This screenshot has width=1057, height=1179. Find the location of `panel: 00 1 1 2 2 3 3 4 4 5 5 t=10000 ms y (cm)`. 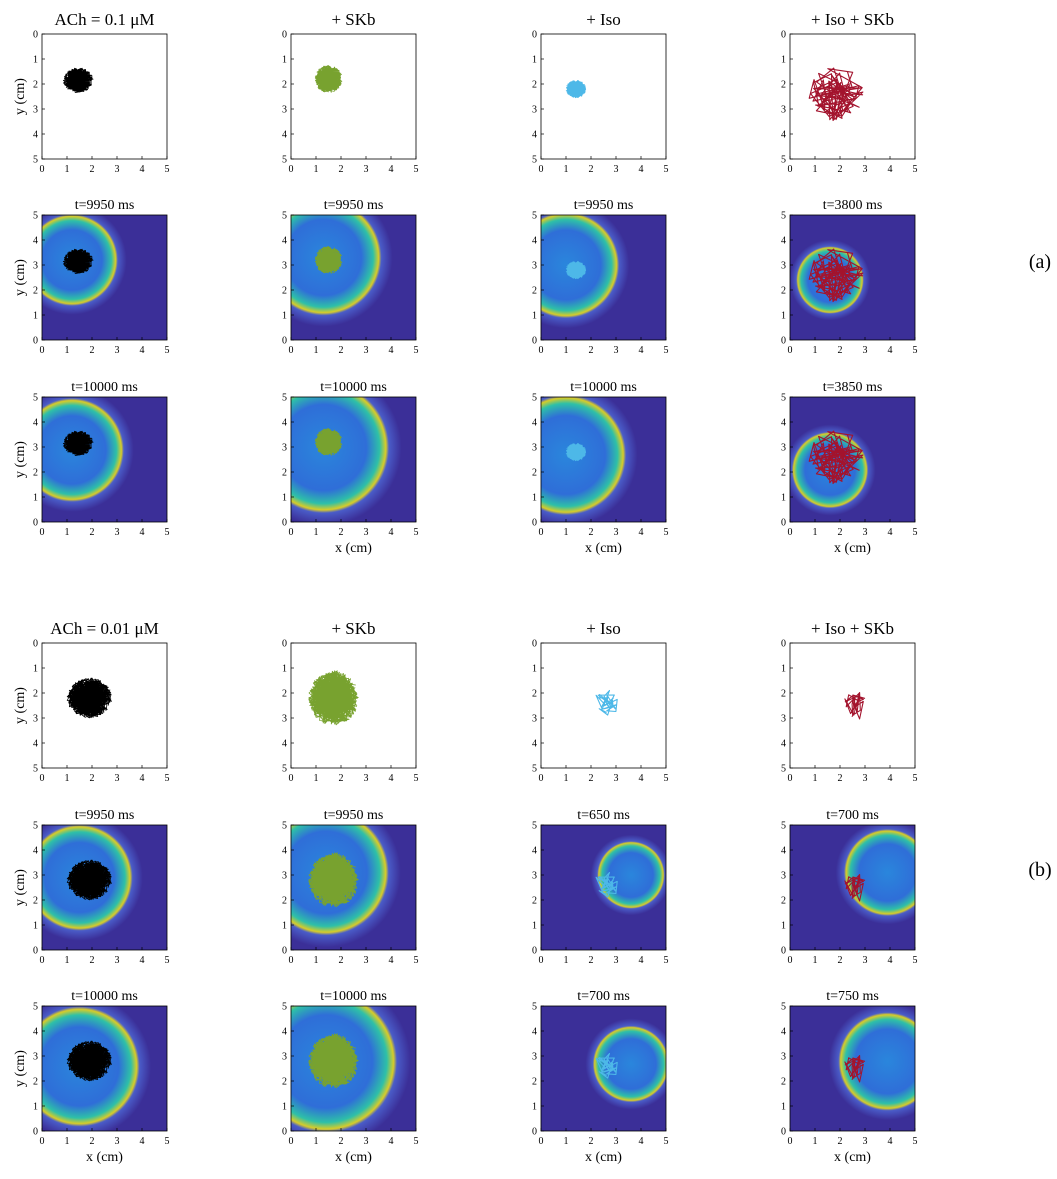

panel: 00 1 1 2 2 3 3 4 4 5 5 t=10000 ms y (cm) is located at coordinates (91, 459).